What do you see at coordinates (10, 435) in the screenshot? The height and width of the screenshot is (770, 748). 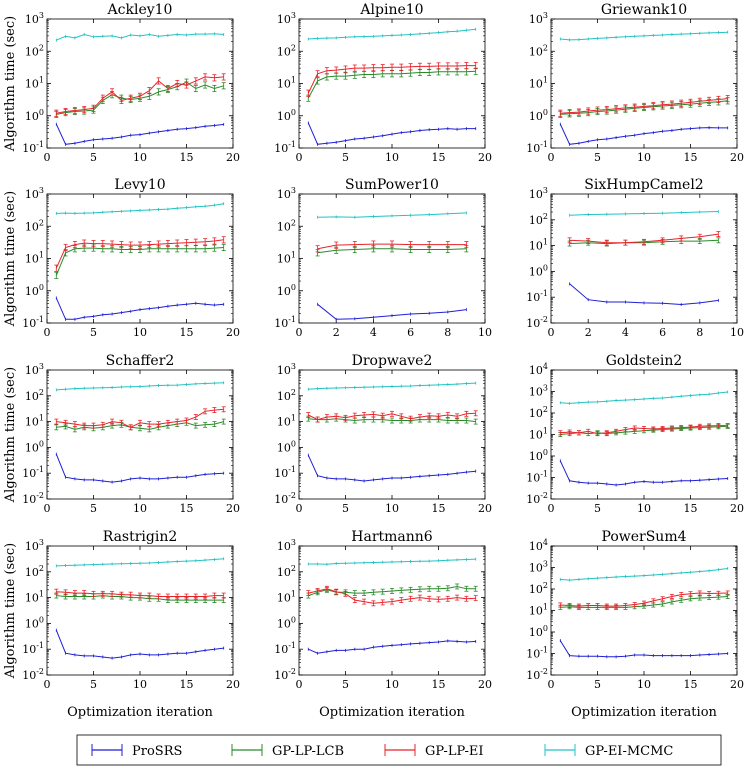 I see `y-axis-label-row3: Algorithm time (sec)` at bounding box center [10, 435].